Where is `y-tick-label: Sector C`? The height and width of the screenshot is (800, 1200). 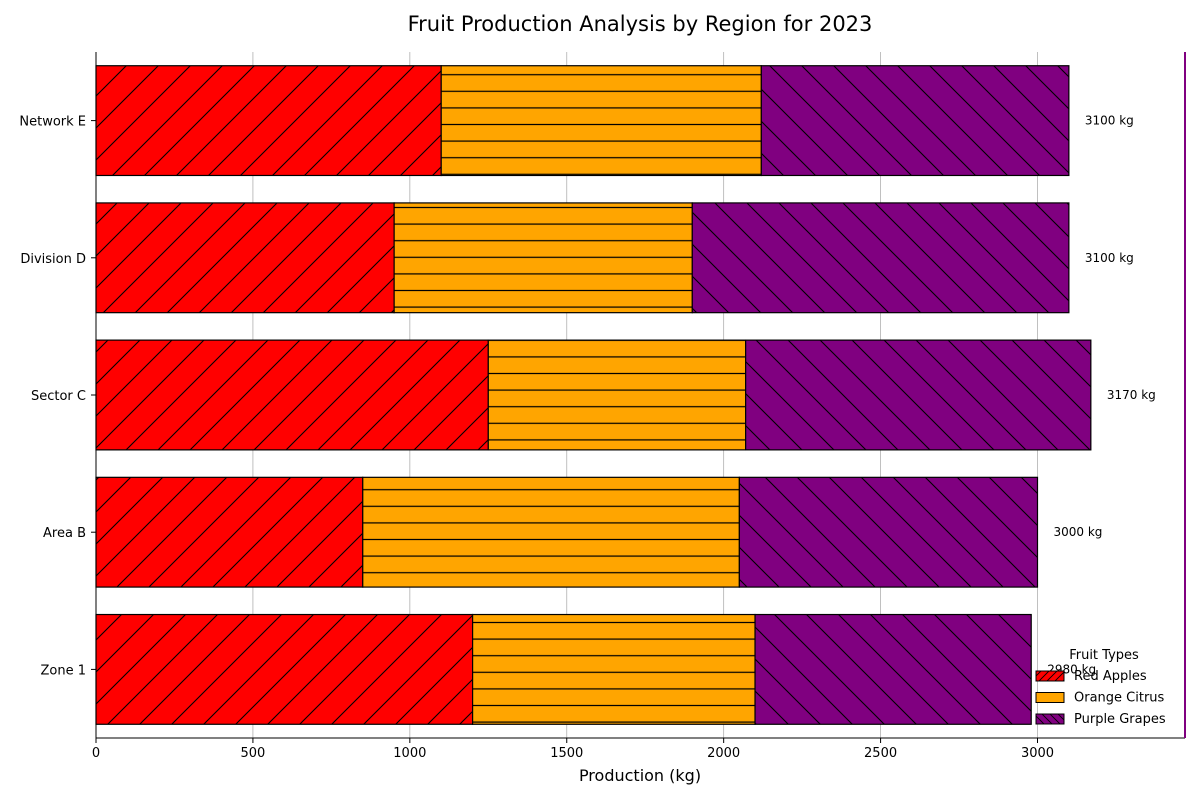 y-tick-label: Sector C is located at coordinates (58, 396).